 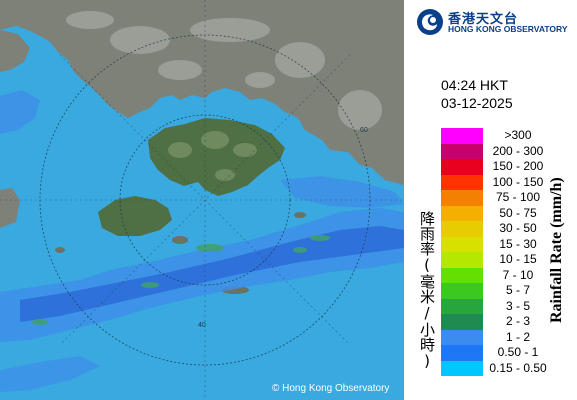 What do you see at coordinates (364, 130) in the screenshot?
I see `ring-label-60: 60` at bounding box center [364, 130].